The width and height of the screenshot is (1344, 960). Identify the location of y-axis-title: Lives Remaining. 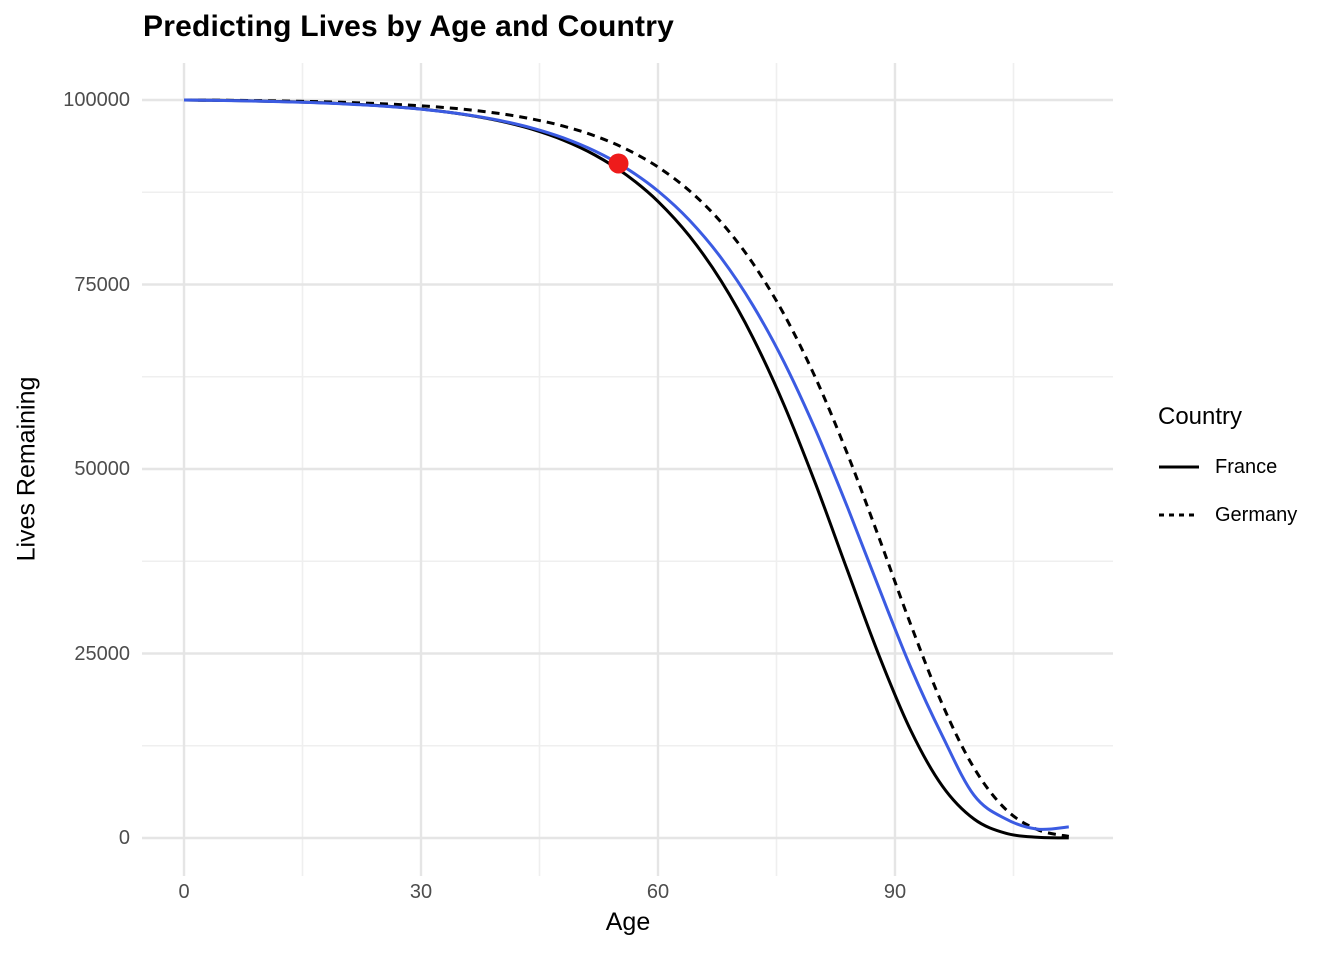
(26, 469).